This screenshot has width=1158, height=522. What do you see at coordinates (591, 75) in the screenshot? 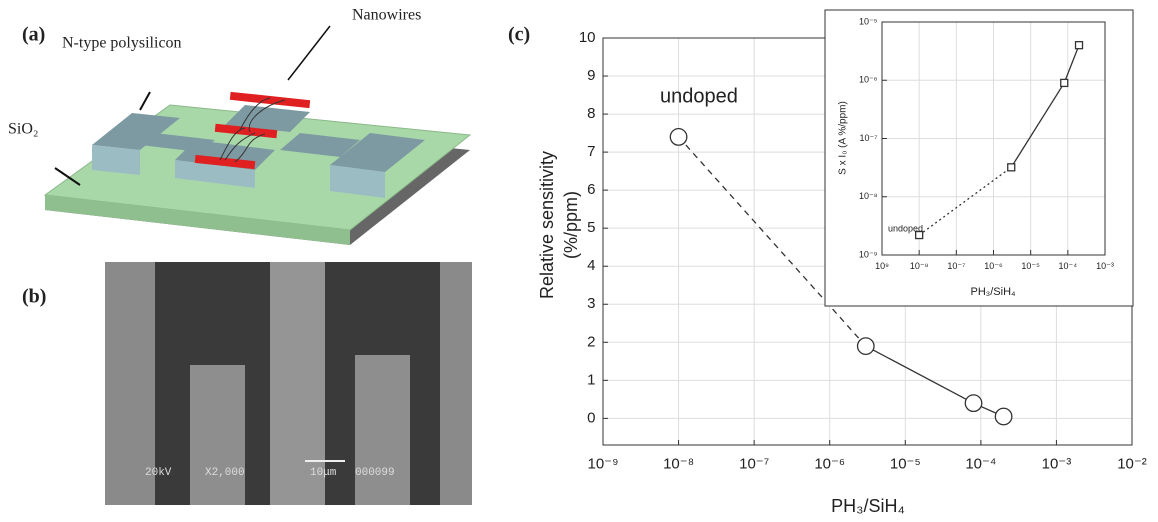
I see `y-tick-label: 9` at bounding box center [591, 75].